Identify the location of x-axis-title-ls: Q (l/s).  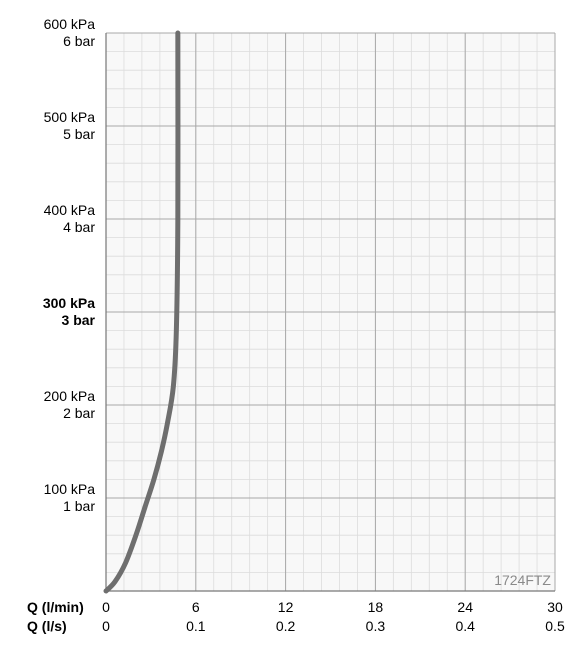
(47, 626).